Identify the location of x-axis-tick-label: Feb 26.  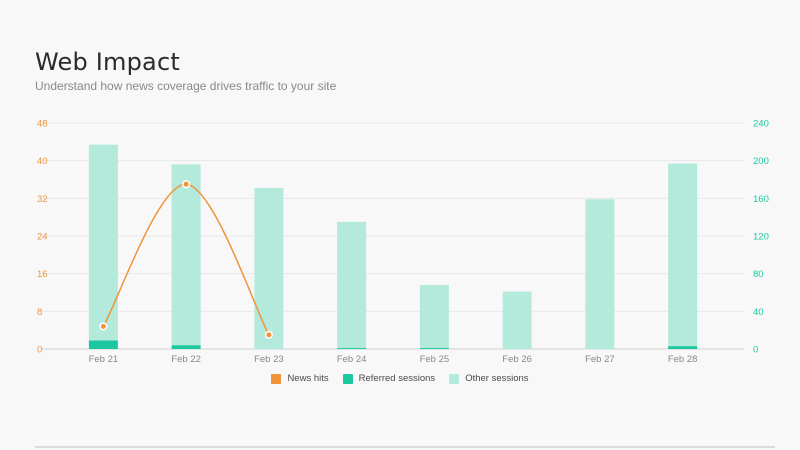
(517, 359).